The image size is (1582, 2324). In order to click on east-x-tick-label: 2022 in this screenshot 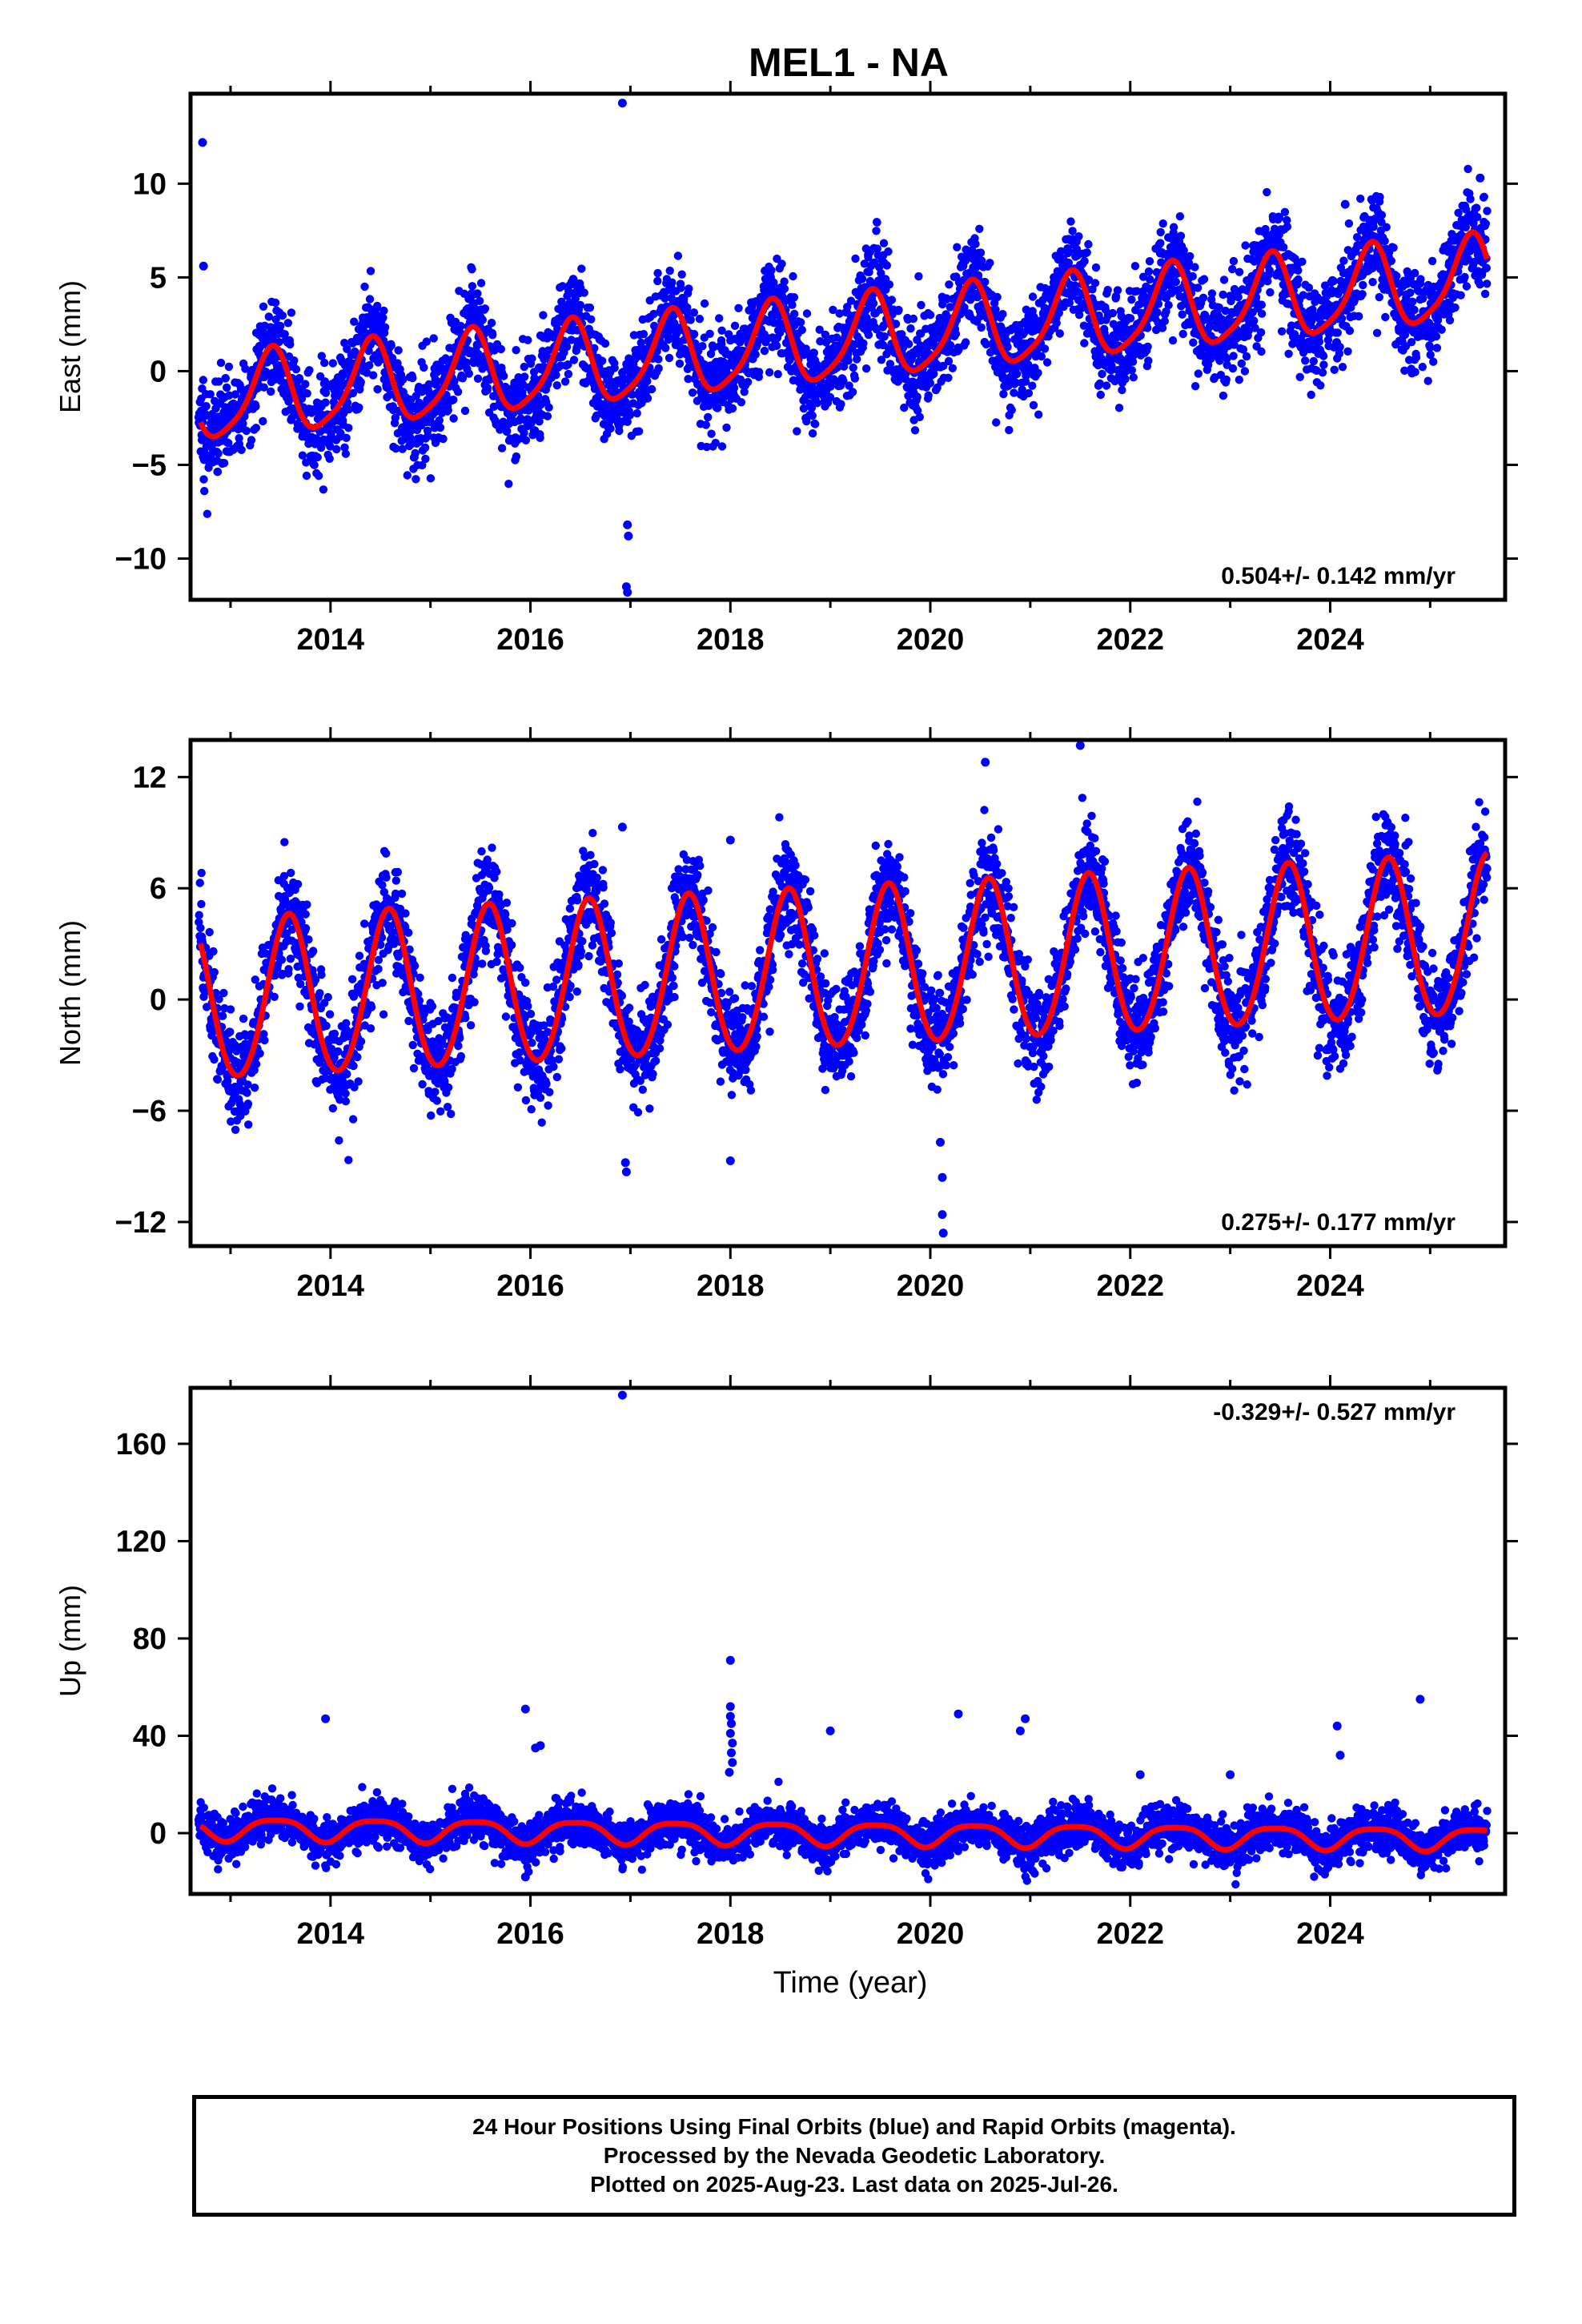, I will do `click(1130, 640)`.